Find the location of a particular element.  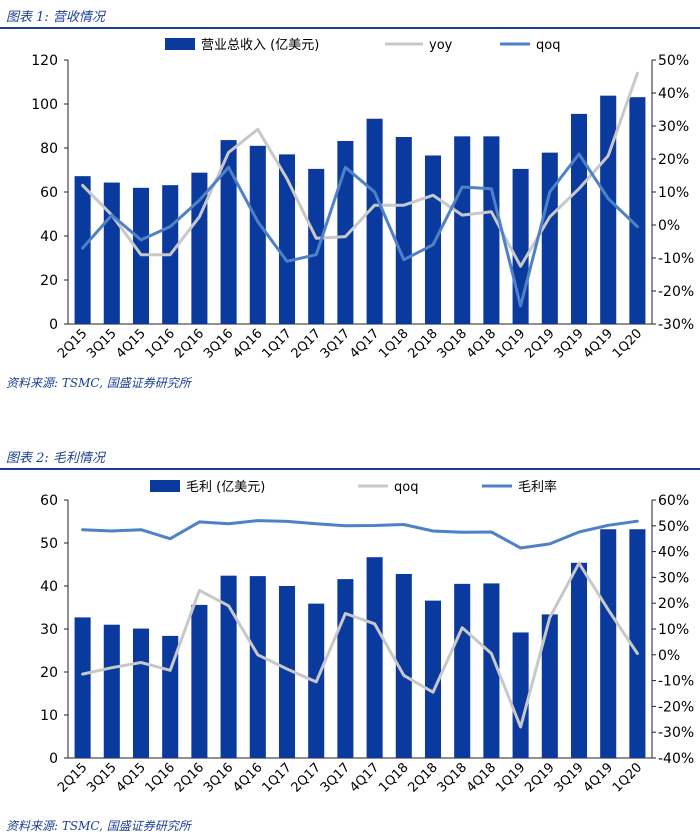

line-series-毛利率 is located at coordinates (360, 534).